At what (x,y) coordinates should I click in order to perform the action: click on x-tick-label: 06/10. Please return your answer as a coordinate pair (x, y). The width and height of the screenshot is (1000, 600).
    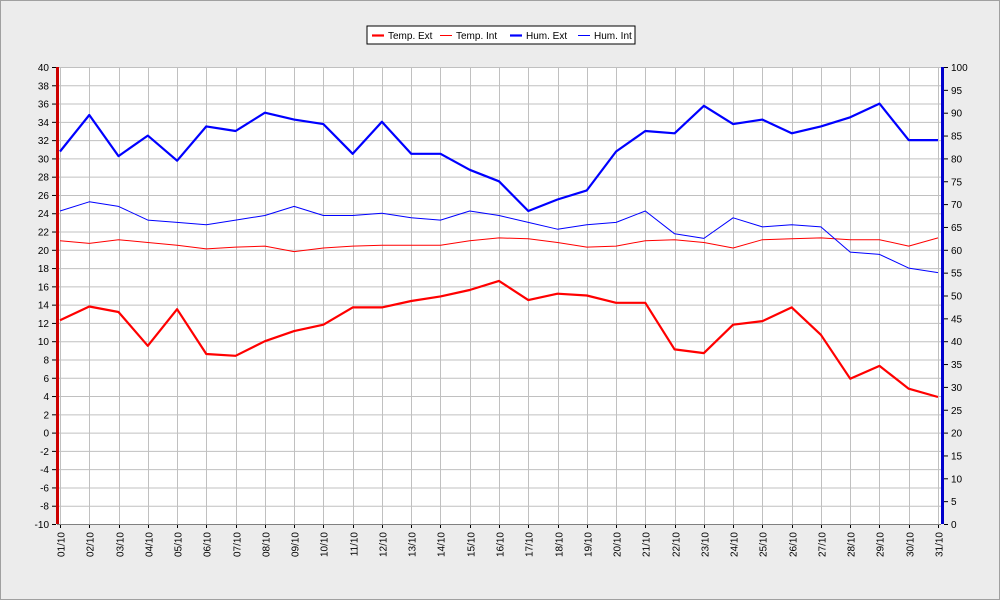
    Looking at the image, I should click on (208, 544).